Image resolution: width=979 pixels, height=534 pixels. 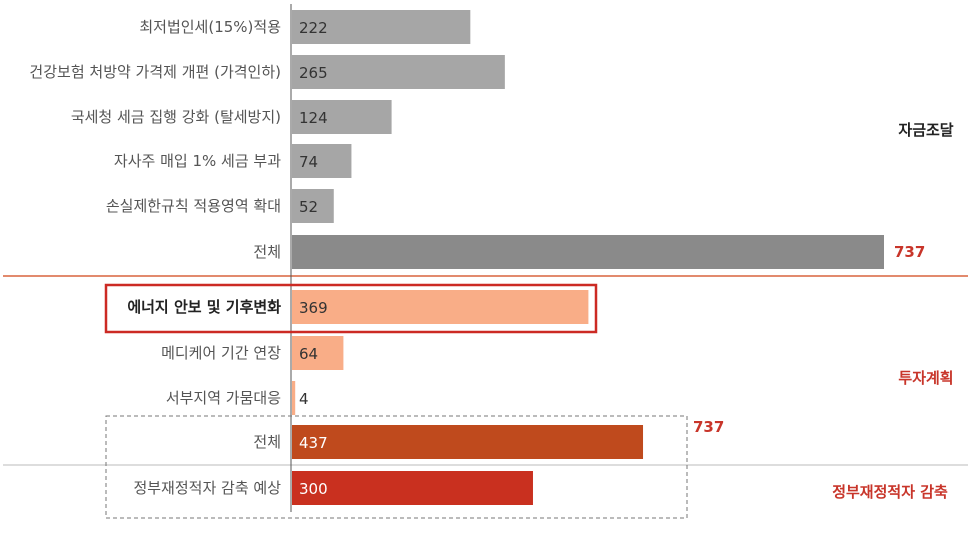 What do you see at coordinates (708, 427) in the screenshot?
I see `annotation-total: 737` at bounding box center [708, 427].